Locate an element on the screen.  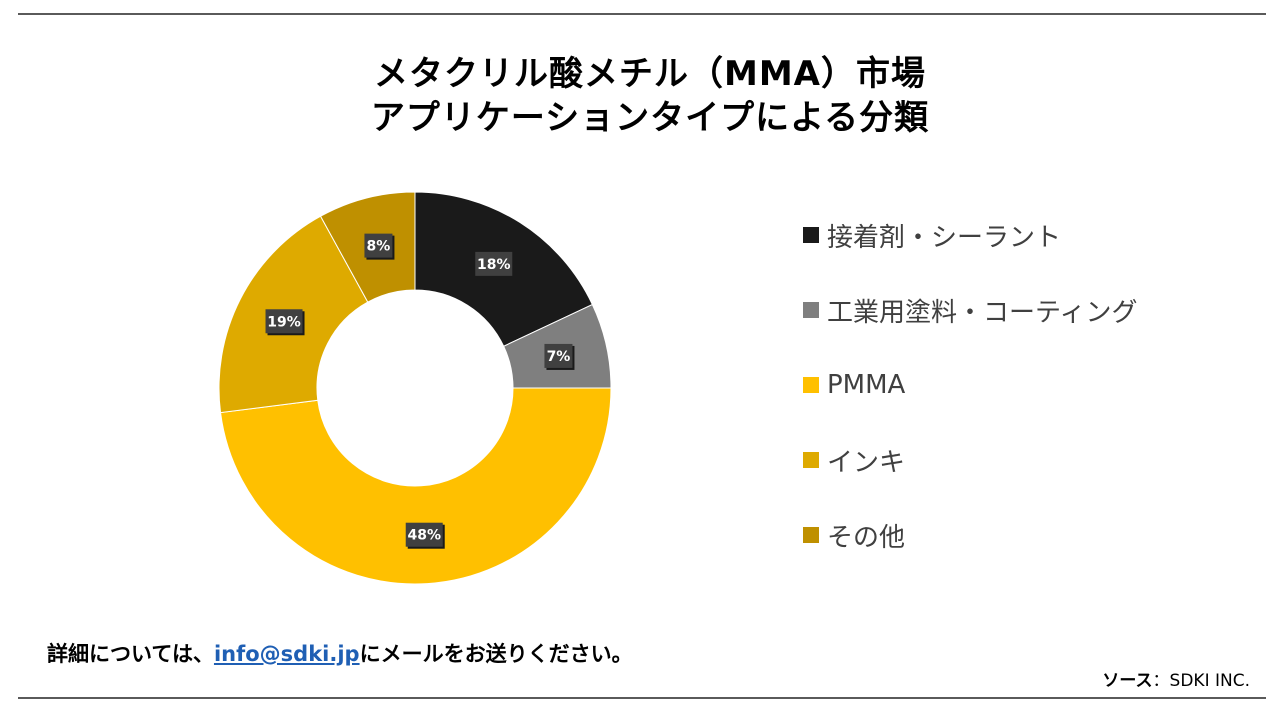
data-label-text: 8% is located at coordinates (379, 247).